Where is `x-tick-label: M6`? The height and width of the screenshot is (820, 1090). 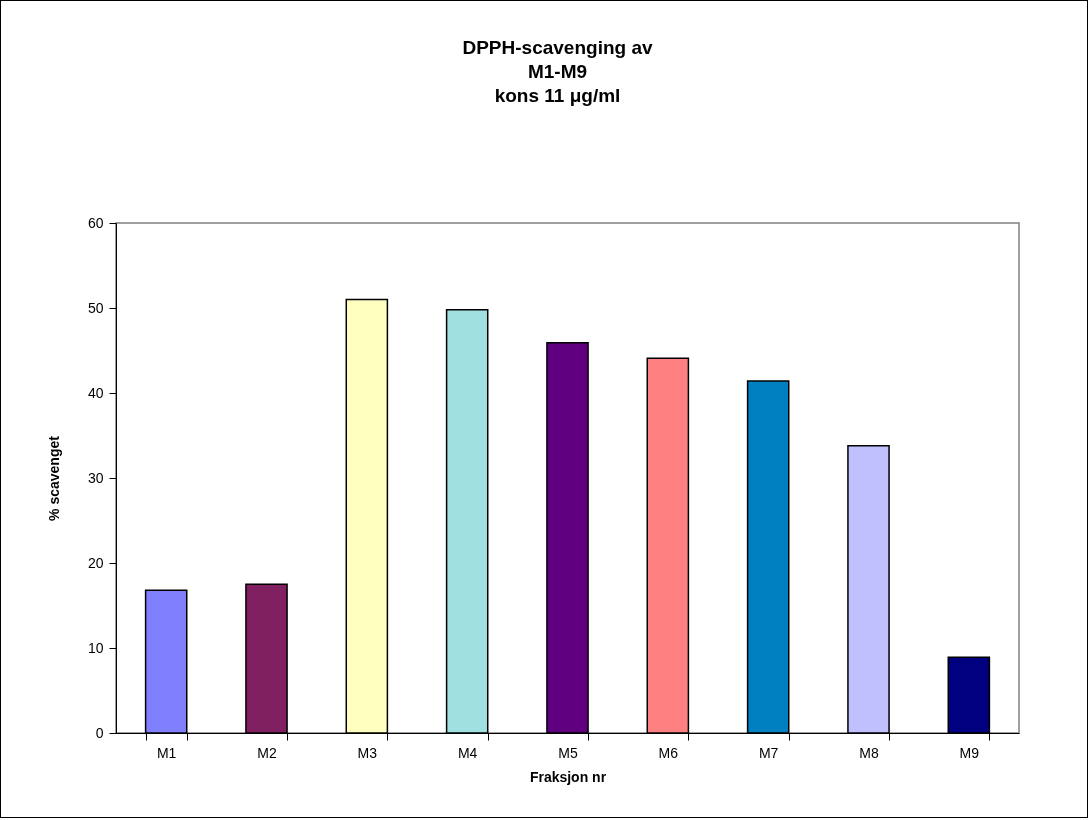 x-tick-label: M6 is located at coordinates (668, 752).